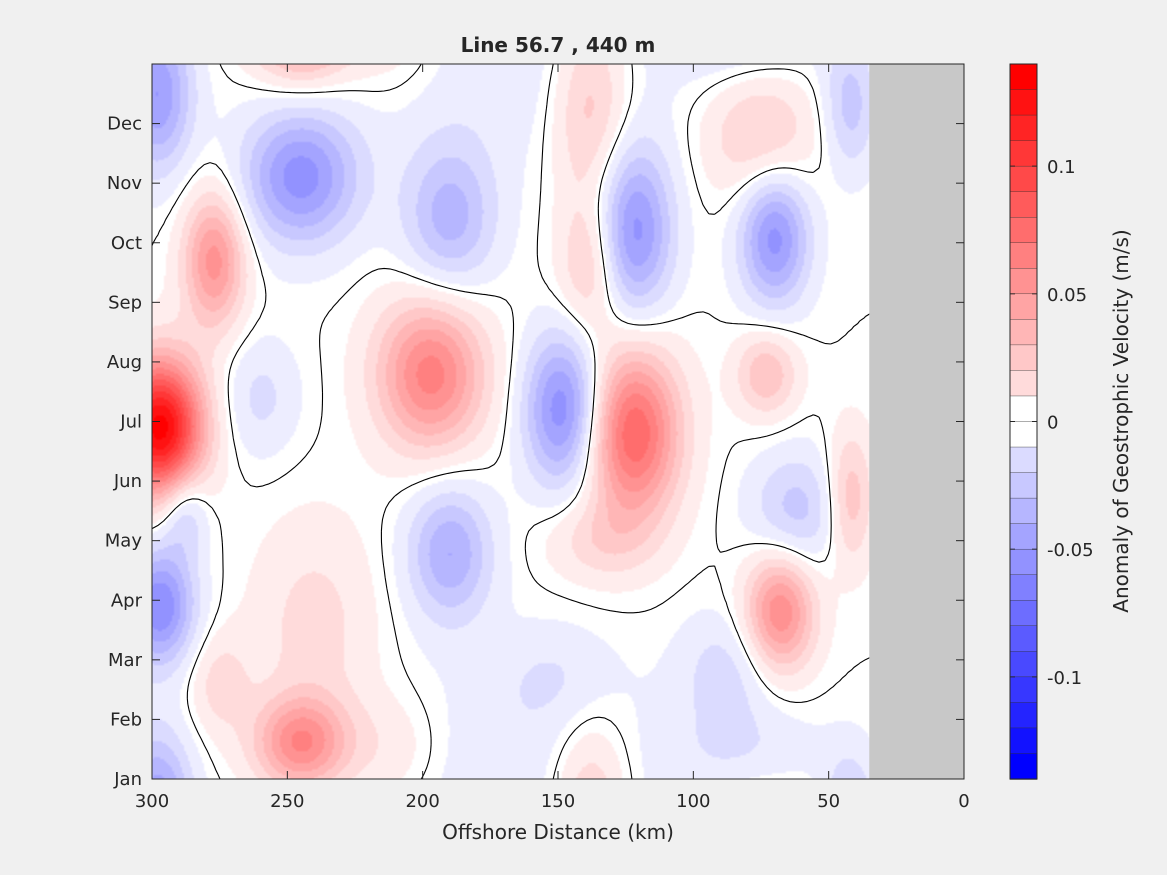 Image resolution: width=1167 pixels, height=875 pixels. Describe the element at coordinates (124, 183) in the screenshot. I see `y-tick-label: Nov` at that location.